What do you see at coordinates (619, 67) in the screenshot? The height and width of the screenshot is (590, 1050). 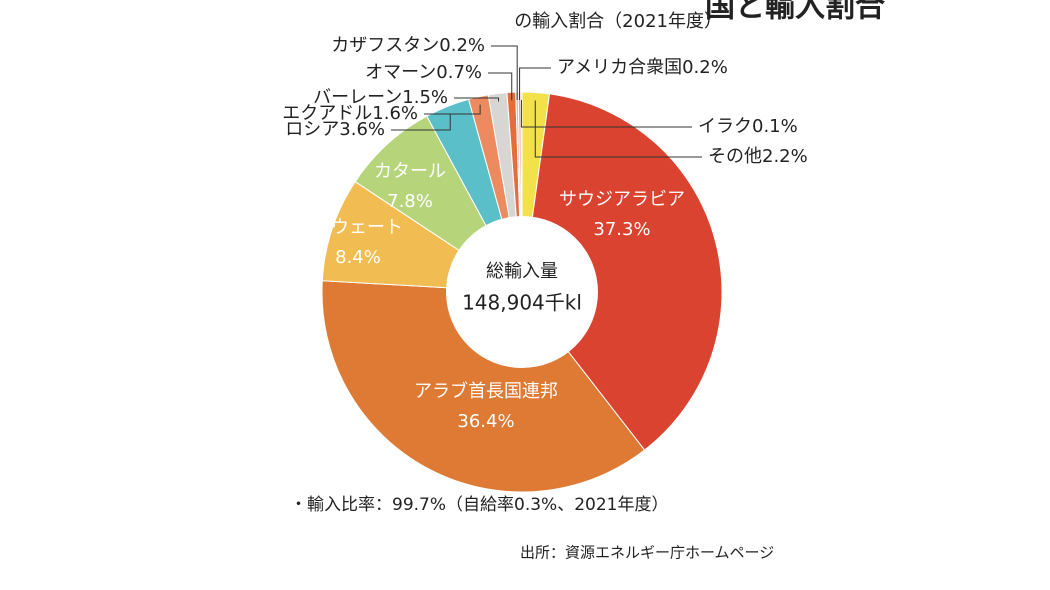 I see `category-name: アメリカ合衆国` at bounding box center [619, 67].